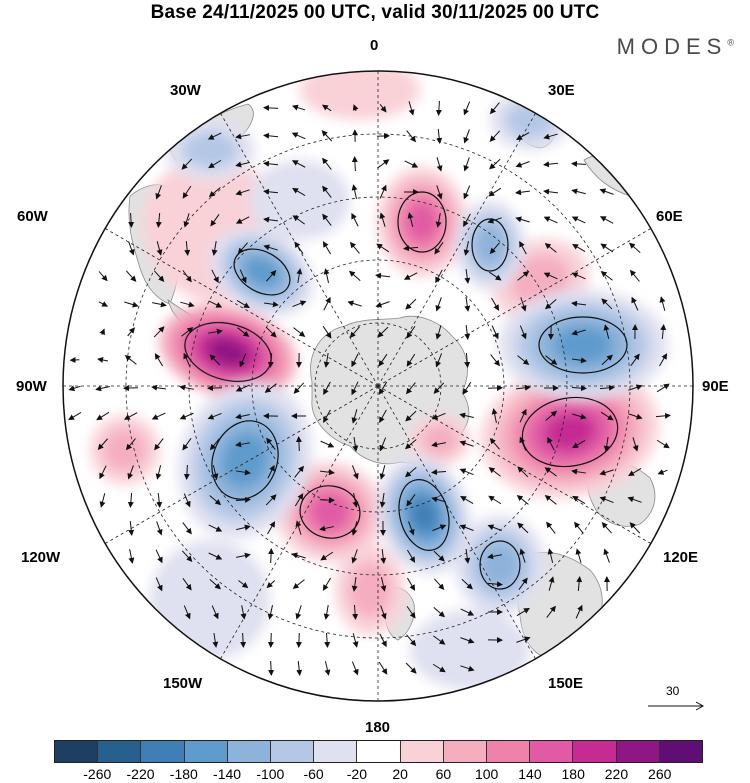 The height and width of the screenshot is (783, 750). What do you see at coordinates (673, 691) in the screenshot?
I see `reference-vector-label: 30` at bounding box center [673, 691].